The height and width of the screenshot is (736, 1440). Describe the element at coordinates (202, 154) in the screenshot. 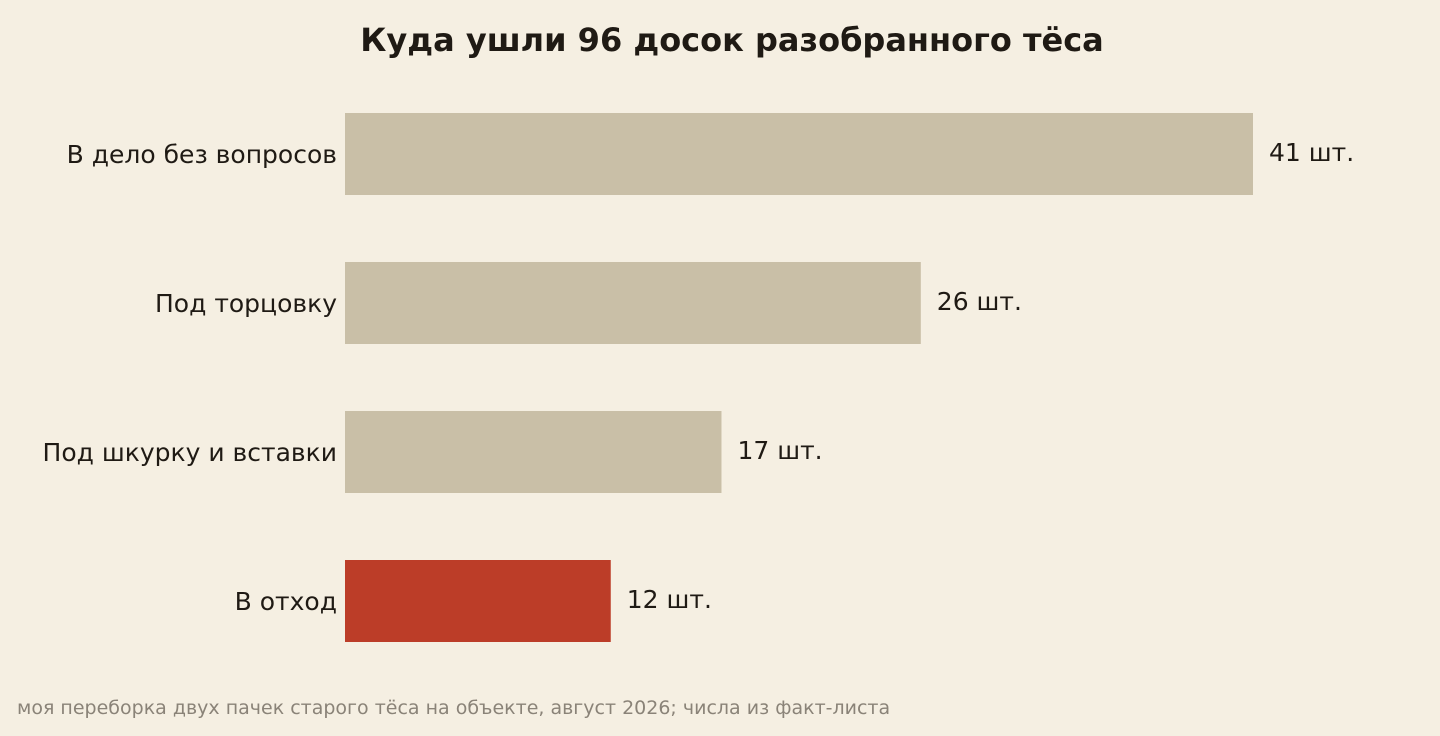

I see `category-label-0: В дело без вопросов` at that location.